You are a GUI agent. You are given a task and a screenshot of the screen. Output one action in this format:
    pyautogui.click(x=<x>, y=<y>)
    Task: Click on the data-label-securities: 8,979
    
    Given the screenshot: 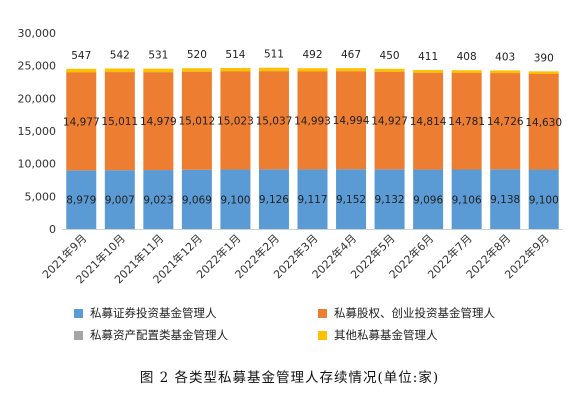 What is the action you would take?
    pyautogui.click(x=81, y=201)
    